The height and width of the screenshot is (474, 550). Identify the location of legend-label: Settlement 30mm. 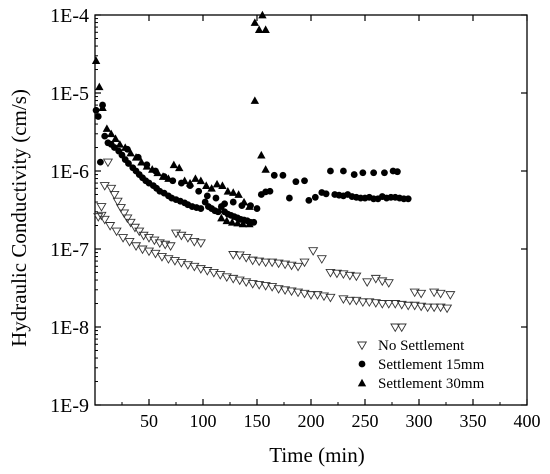
(431, 384).